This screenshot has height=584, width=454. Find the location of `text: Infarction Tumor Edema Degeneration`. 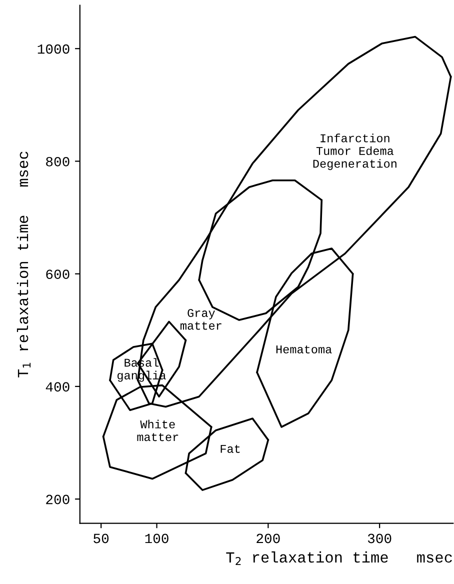

text: Infarction Tumor Edema Degeneration is located at coordinates (354, 152).